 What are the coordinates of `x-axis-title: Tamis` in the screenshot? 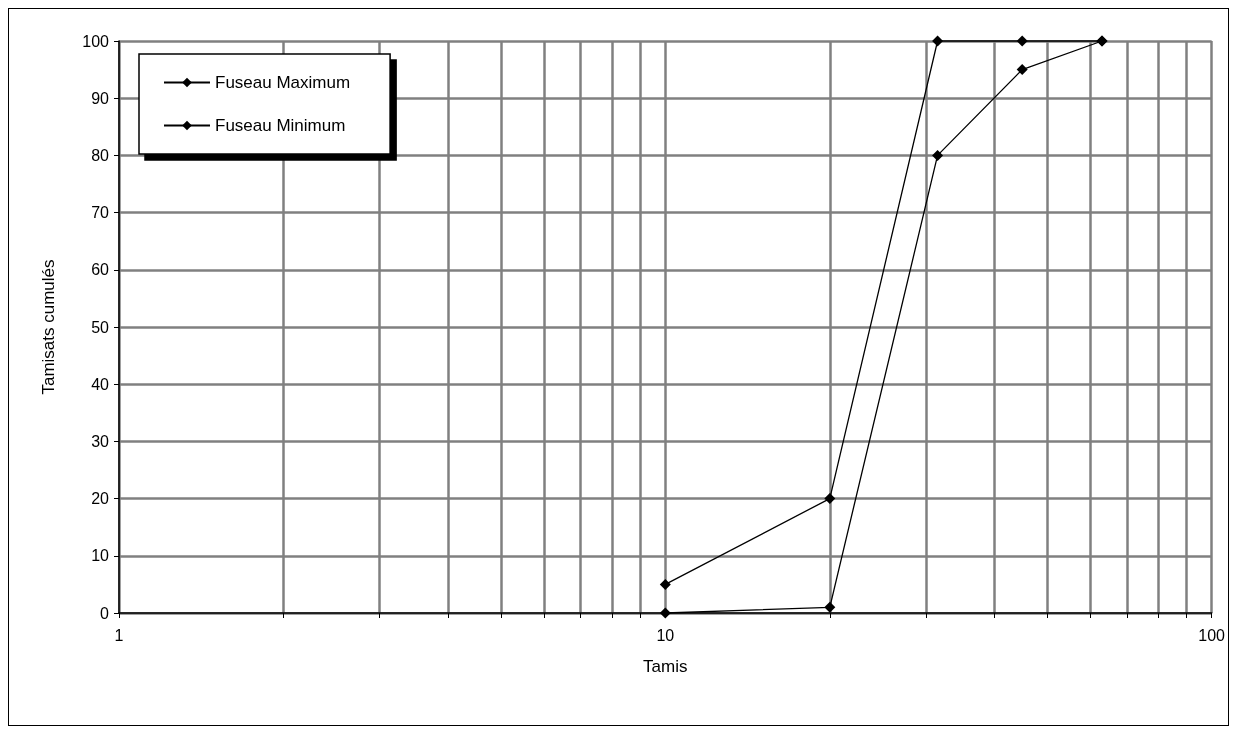 It's located at (665, 666).